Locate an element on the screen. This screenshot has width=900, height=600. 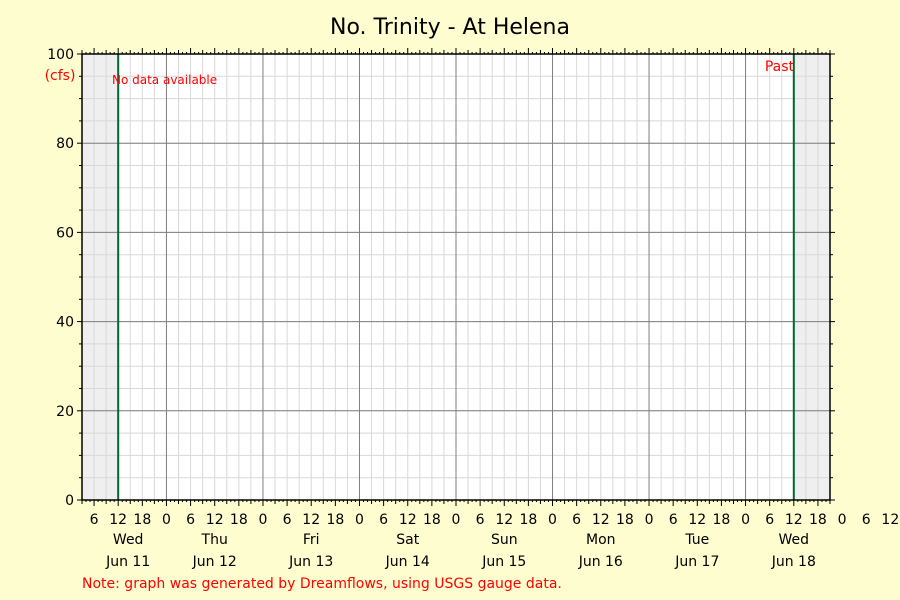
x-date-label: Jun 16 is located at coordinates (600, 562).